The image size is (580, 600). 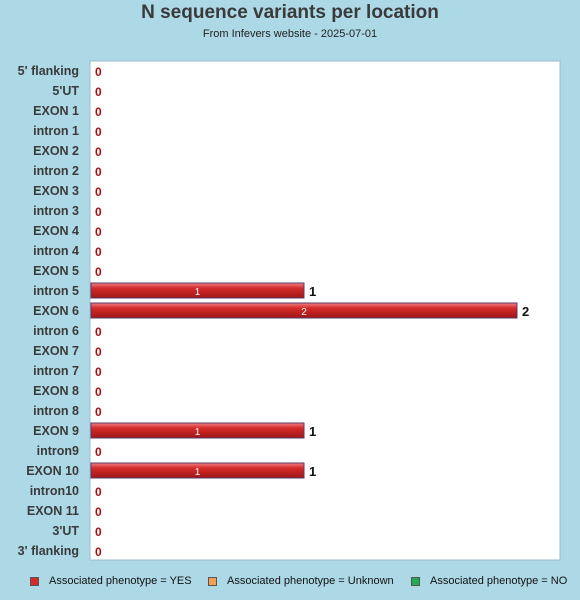 I want to click on category-label: intron 2, so click(x=56, y=171).